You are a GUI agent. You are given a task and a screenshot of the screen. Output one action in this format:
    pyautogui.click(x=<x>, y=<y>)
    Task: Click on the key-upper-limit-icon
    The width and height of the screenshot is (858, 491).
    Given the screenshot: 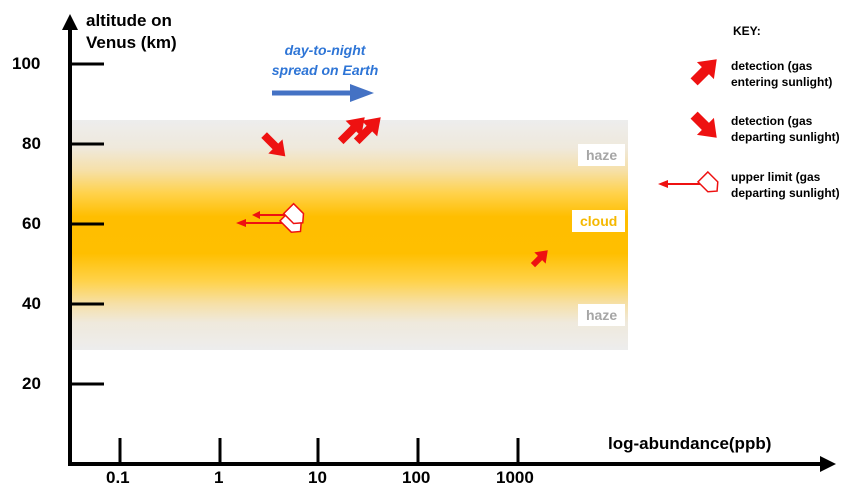 What is the action you would take?
    pyautogui.click(x=688, y=181)
    